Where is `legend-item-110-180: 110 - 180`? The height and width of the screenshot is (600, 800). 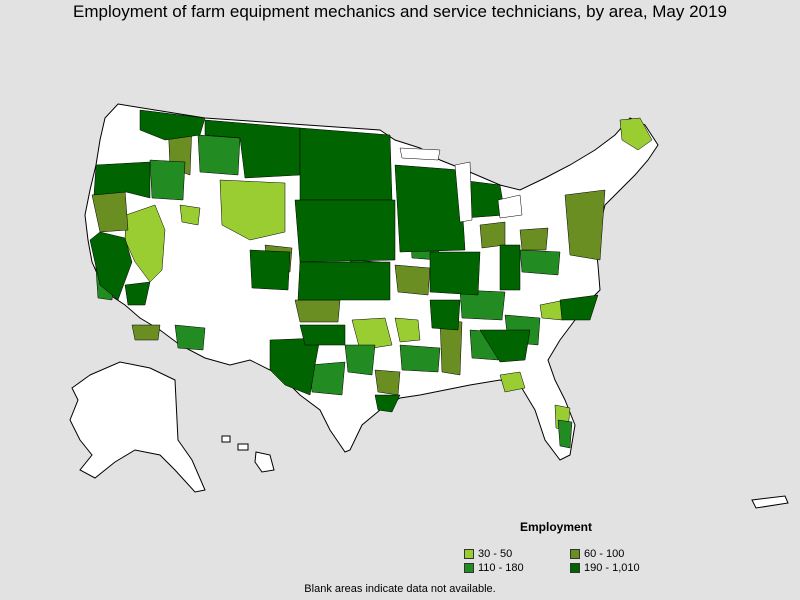
legend-item-110-180: 110 - 180 is located at coordinates (494, 568).